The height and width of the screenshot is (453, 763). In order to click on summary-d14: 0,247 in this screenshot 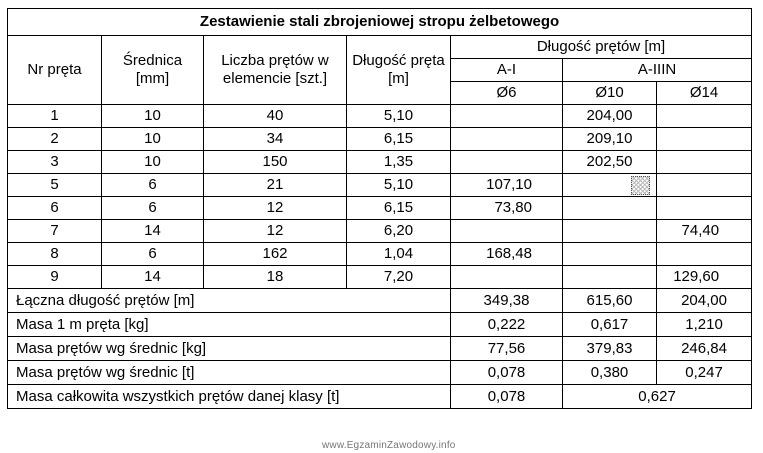, I will do `click(704, 372)`.